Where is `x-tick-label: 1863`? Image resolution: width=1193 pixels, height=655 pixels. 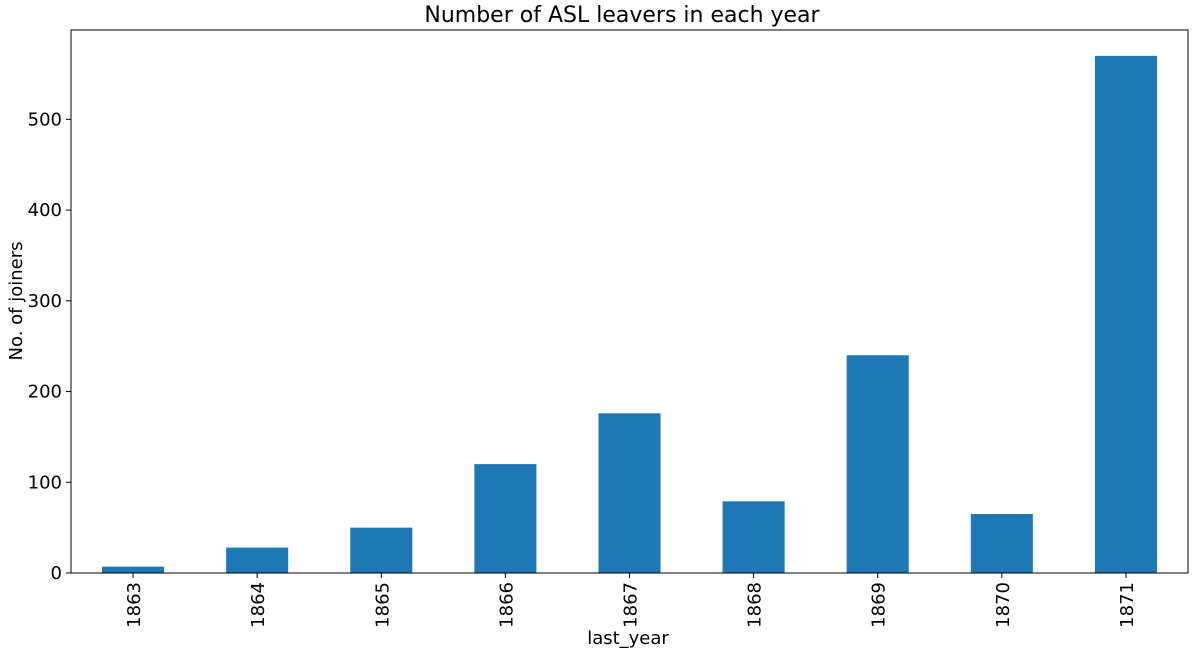
x-tick-label: 1863 is located at coordinates (134, 605).